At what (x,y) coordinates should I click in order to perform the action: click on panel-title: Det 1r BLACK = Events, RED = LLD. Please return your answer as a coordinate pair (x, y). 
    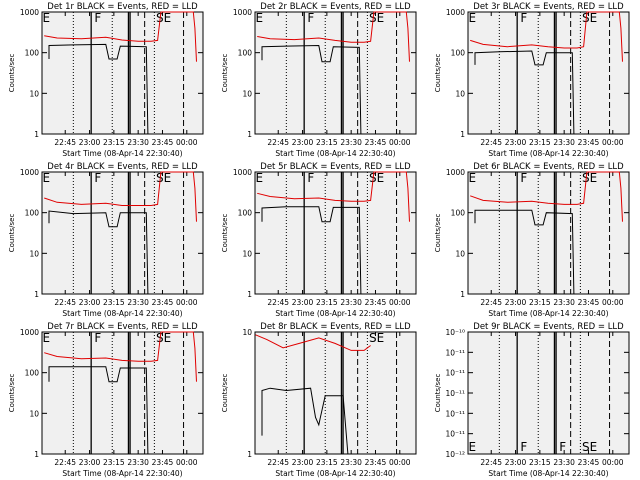
    Looking at the image, I should click on (122, 7).